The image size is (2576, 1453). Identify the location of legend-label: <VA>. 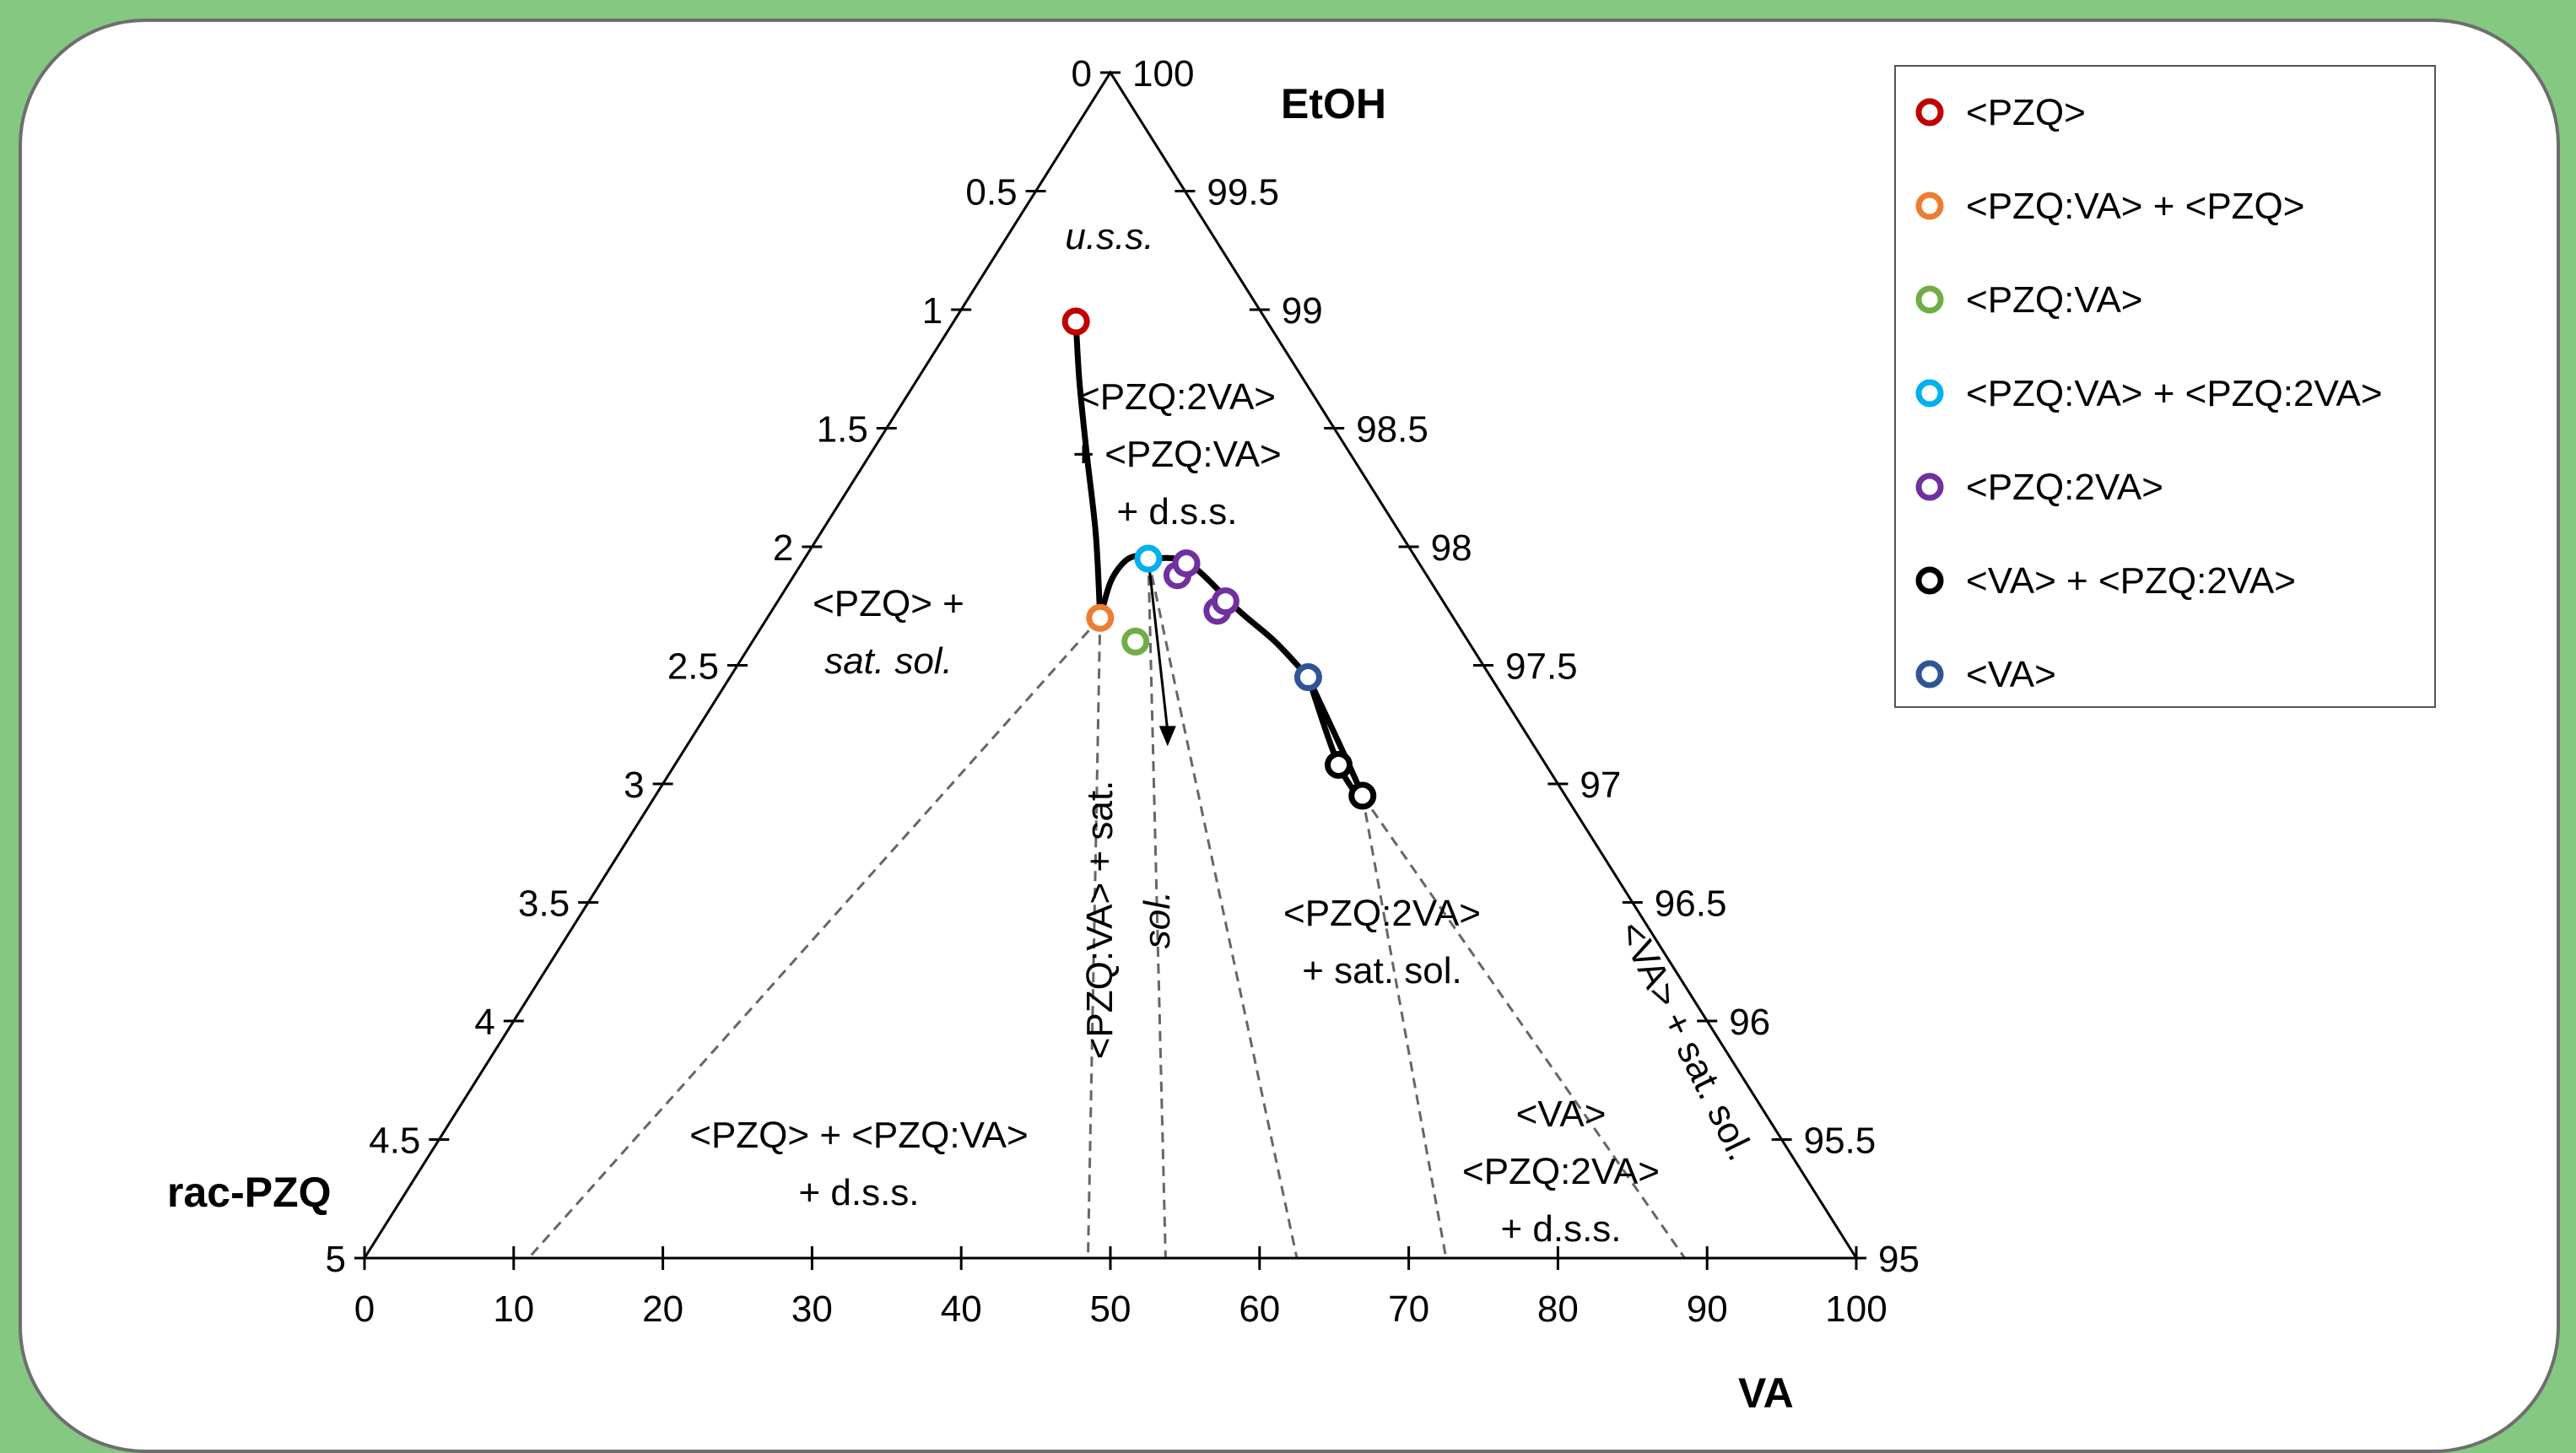
(2011, 674).